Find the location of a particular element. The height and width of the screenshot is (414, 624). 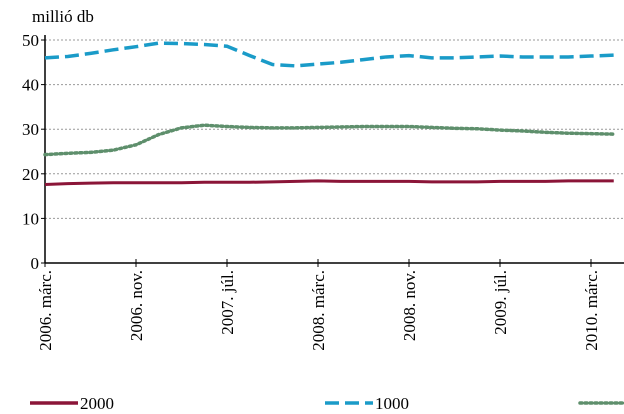

legend-label: 1000 is located at coordinates (392, 403).